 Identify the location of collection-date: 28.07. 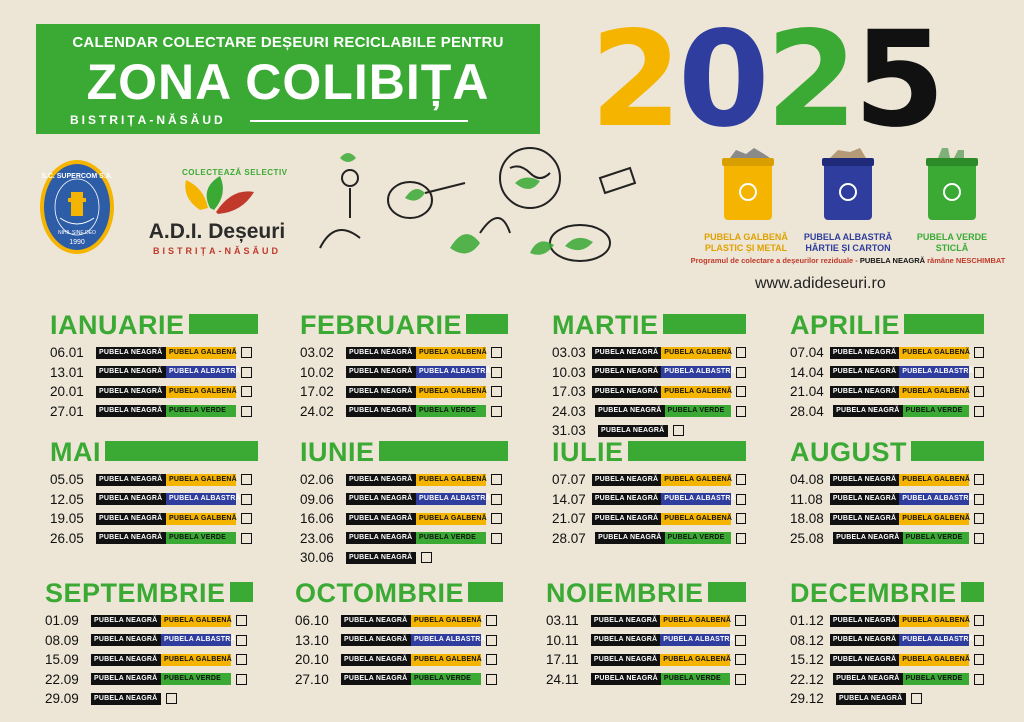
(569, 538).